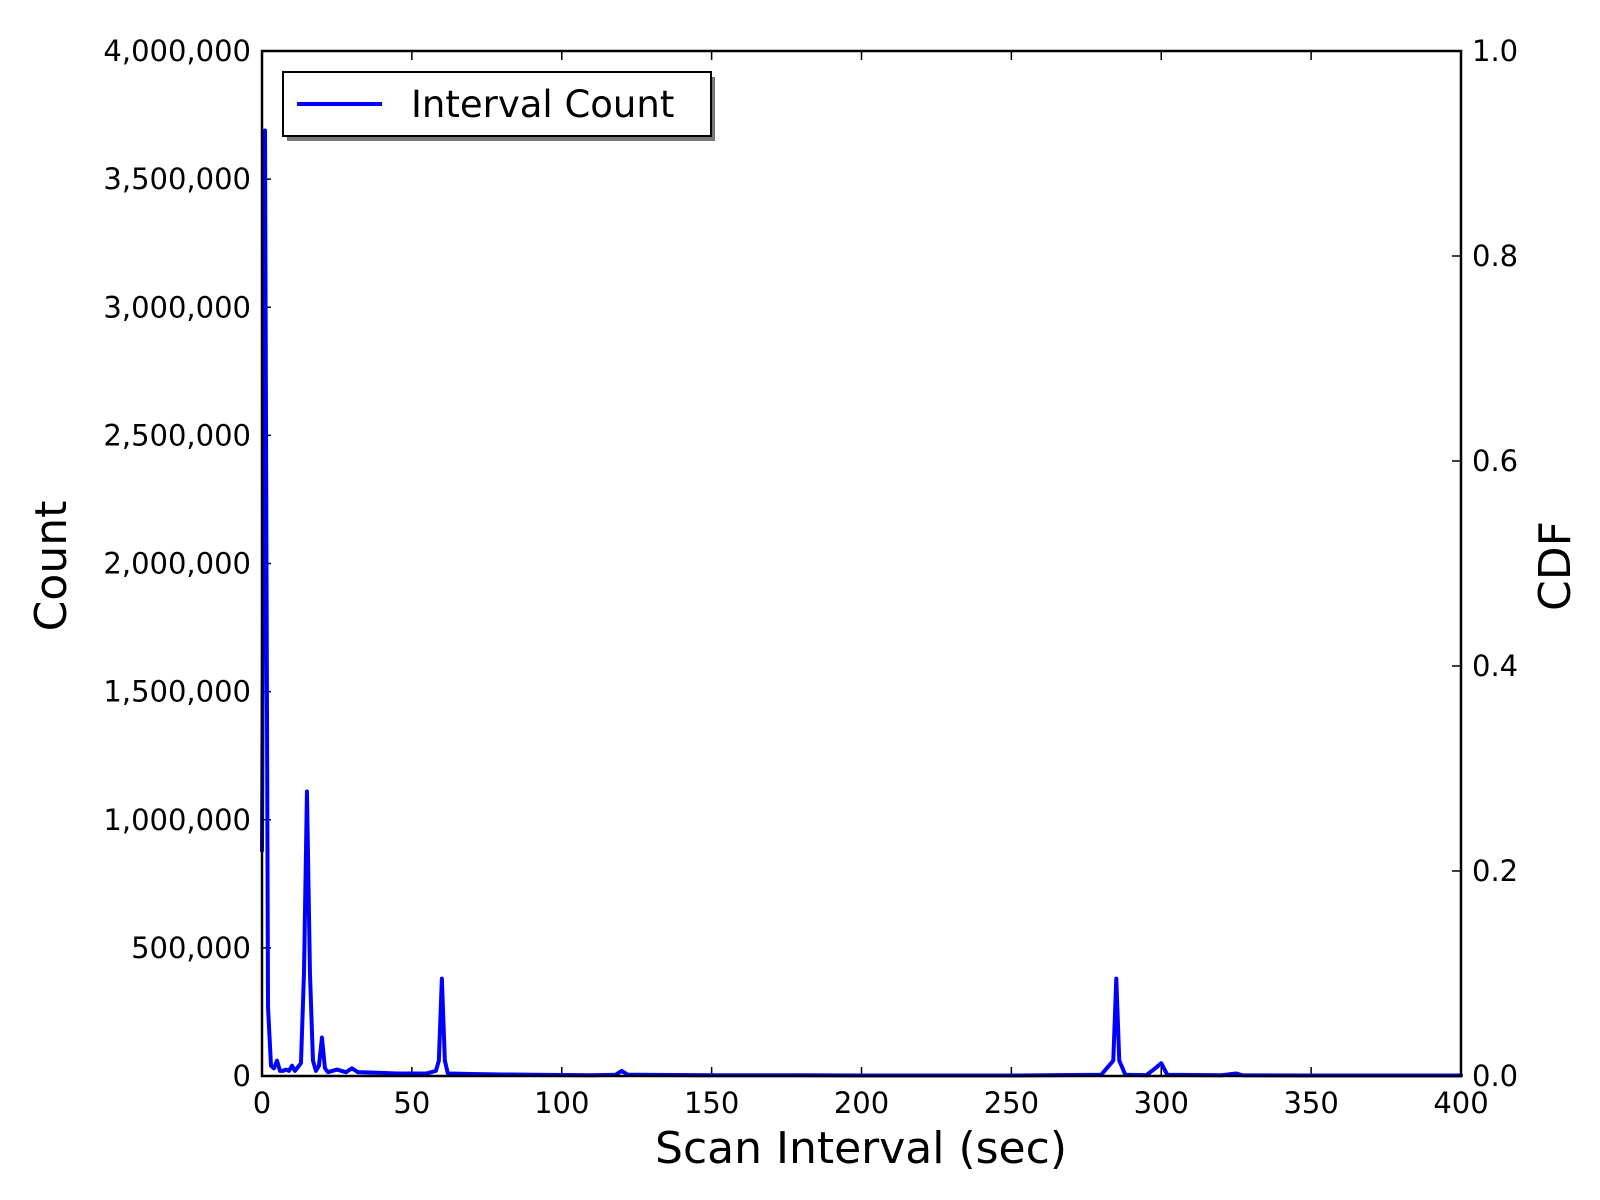 The image size is (1600, 1200). I want to click on y-axis-title: Count, so click(51, 566).